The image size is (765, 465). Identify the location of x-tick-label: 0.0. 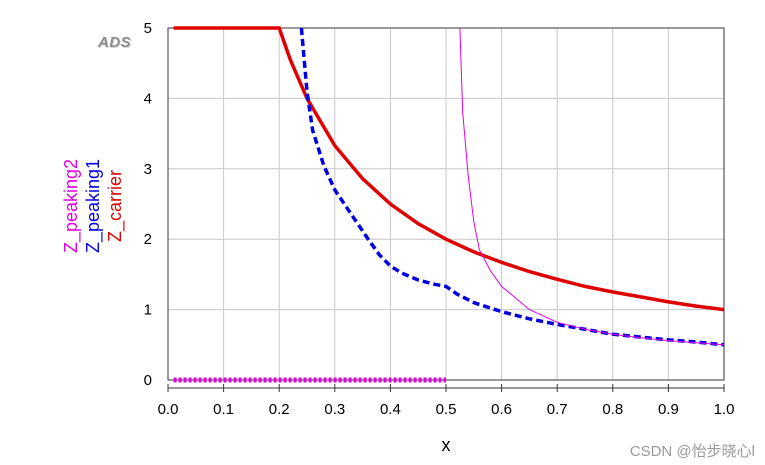
(168, 409).